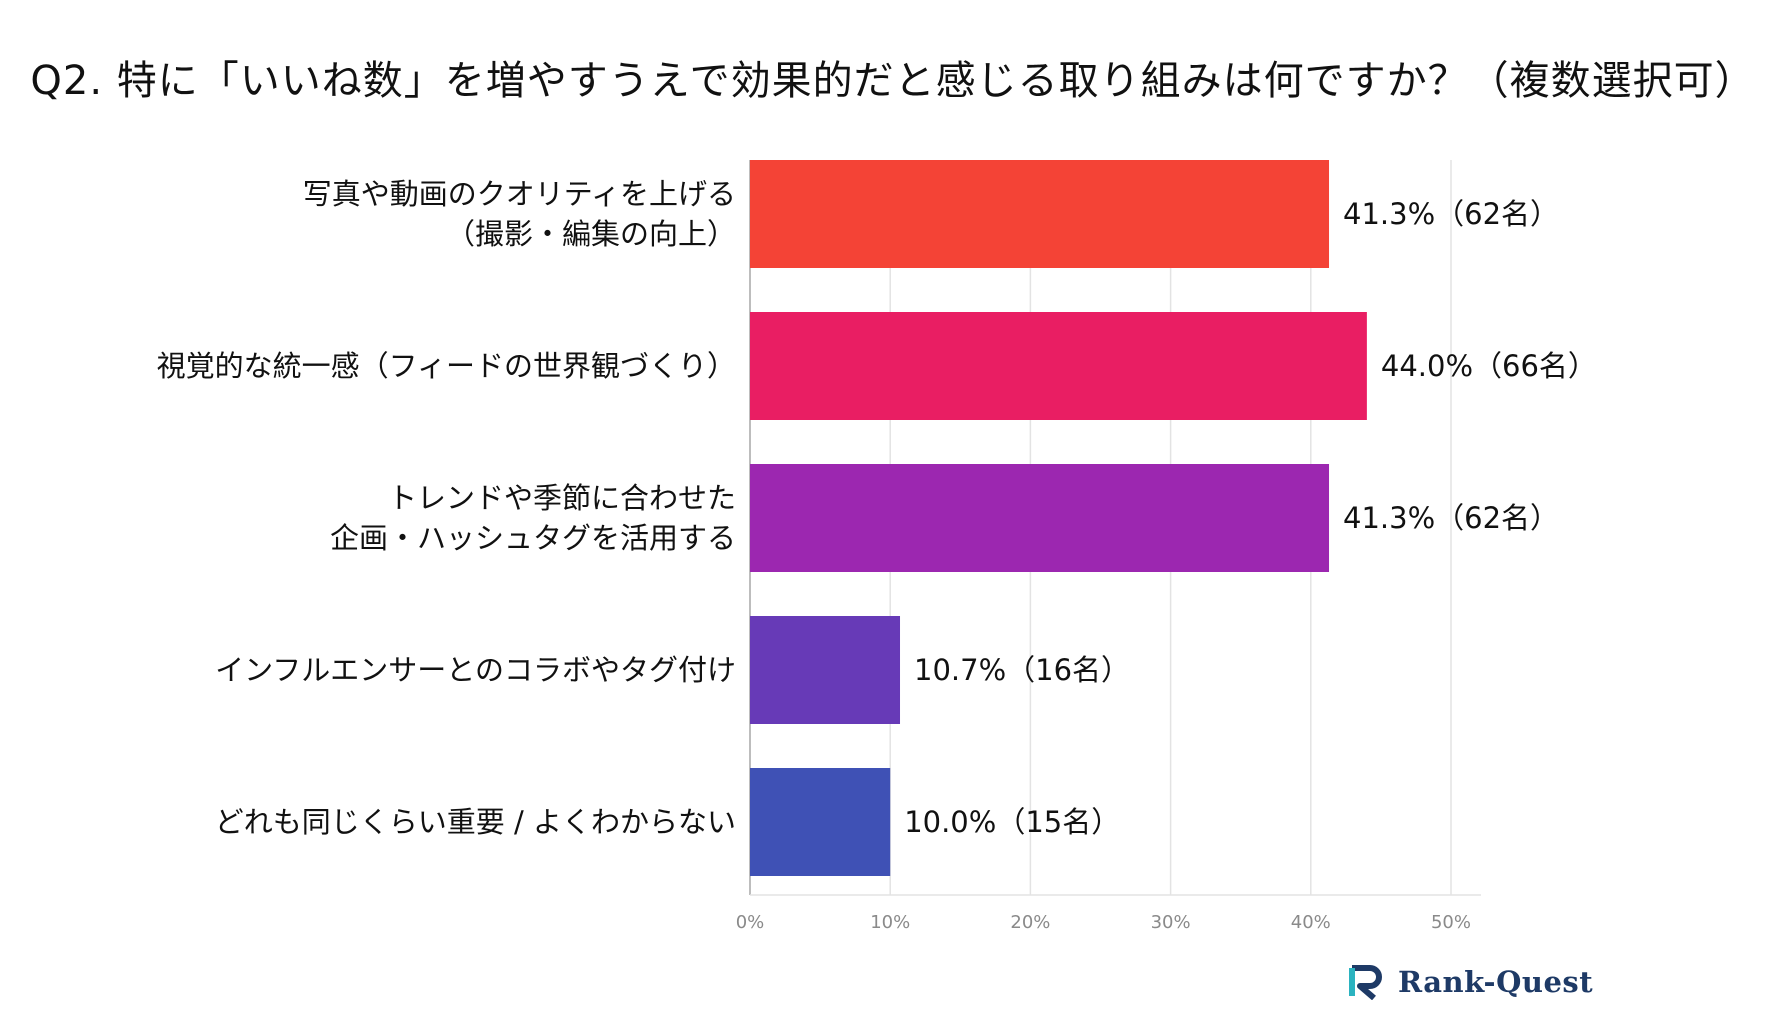 The width and height of the screenshot is (1786, 1021). I want to click on x-tick-label: 0%, so click(750, 922).